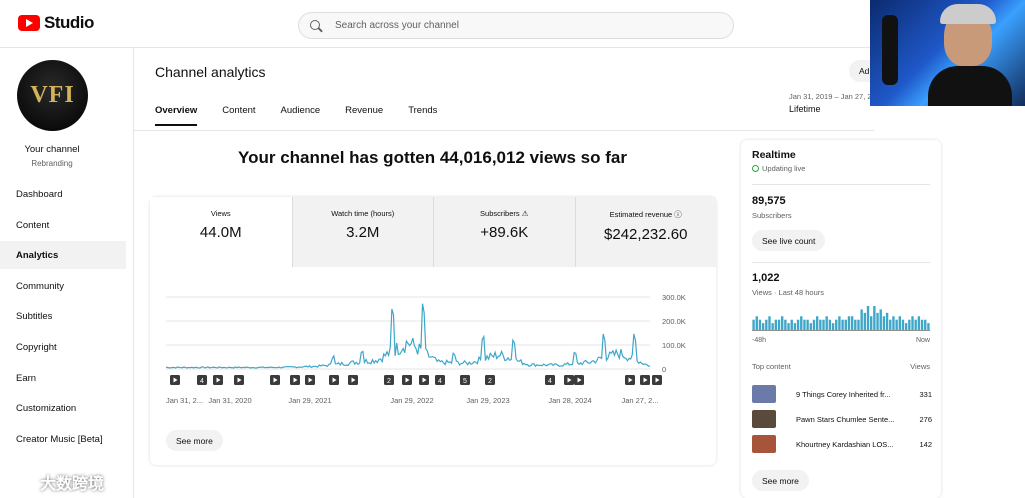  What do you see at coordinates (221, 232) in the screenshot?
I see `metric-tab: Views 44.0M` at bounding box center [221, 232].